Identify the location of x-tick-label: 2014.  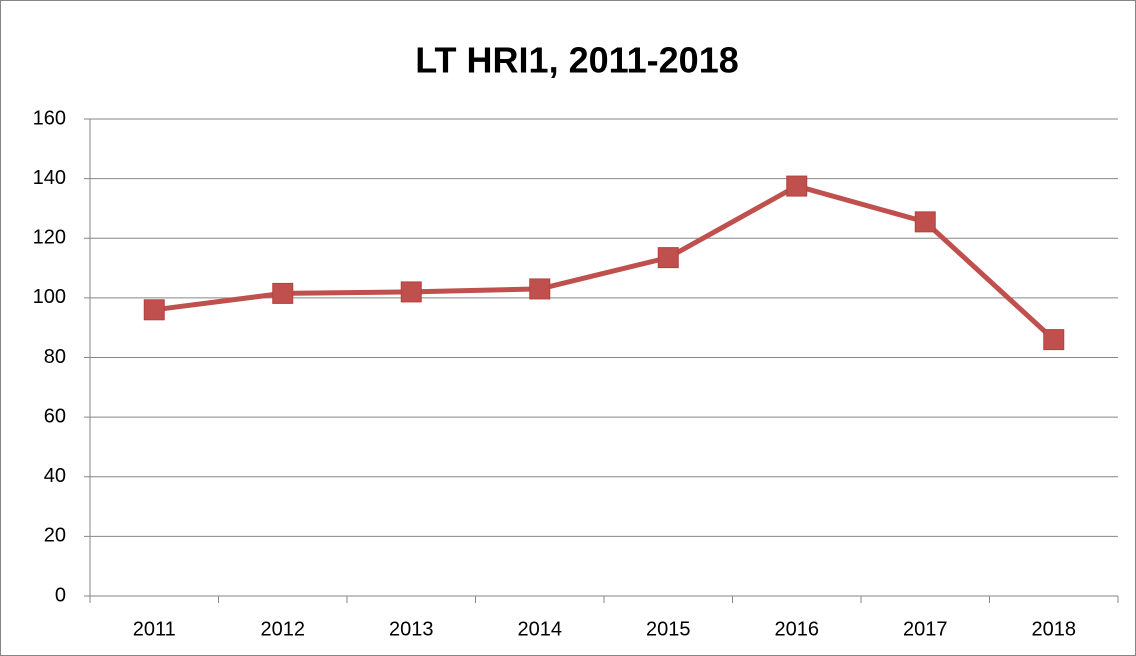
(540, 629).